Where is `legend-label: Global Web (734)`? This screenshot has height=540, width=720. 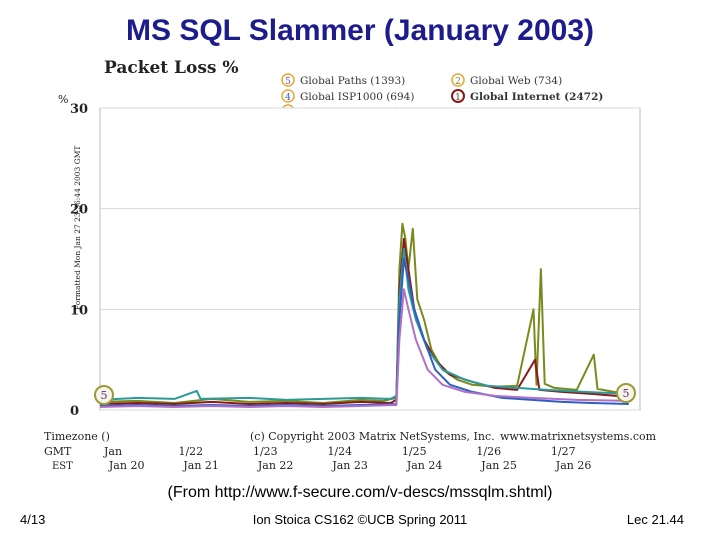 legend-label: Global Web (734) is located at coordinates (516, 81).